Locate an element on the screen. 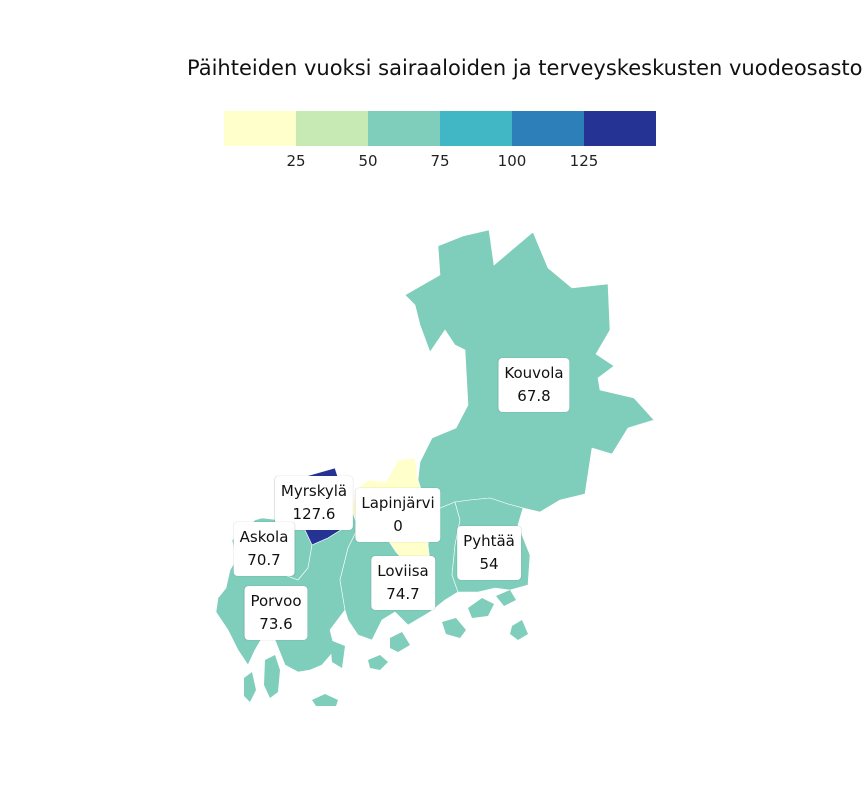 The image size is (864, 792). region-value: 127.6 is located at coordinates (314, 514).